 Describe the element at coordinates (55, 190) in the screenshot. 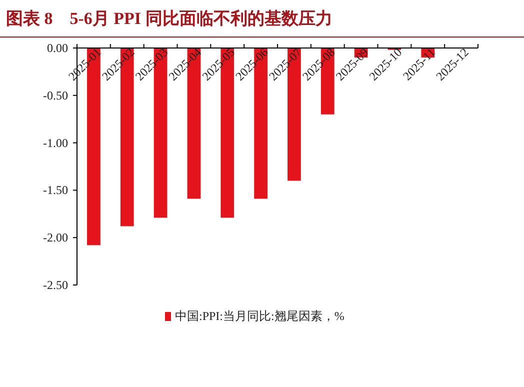

I see `y-tick-label: -1.50` at that location.